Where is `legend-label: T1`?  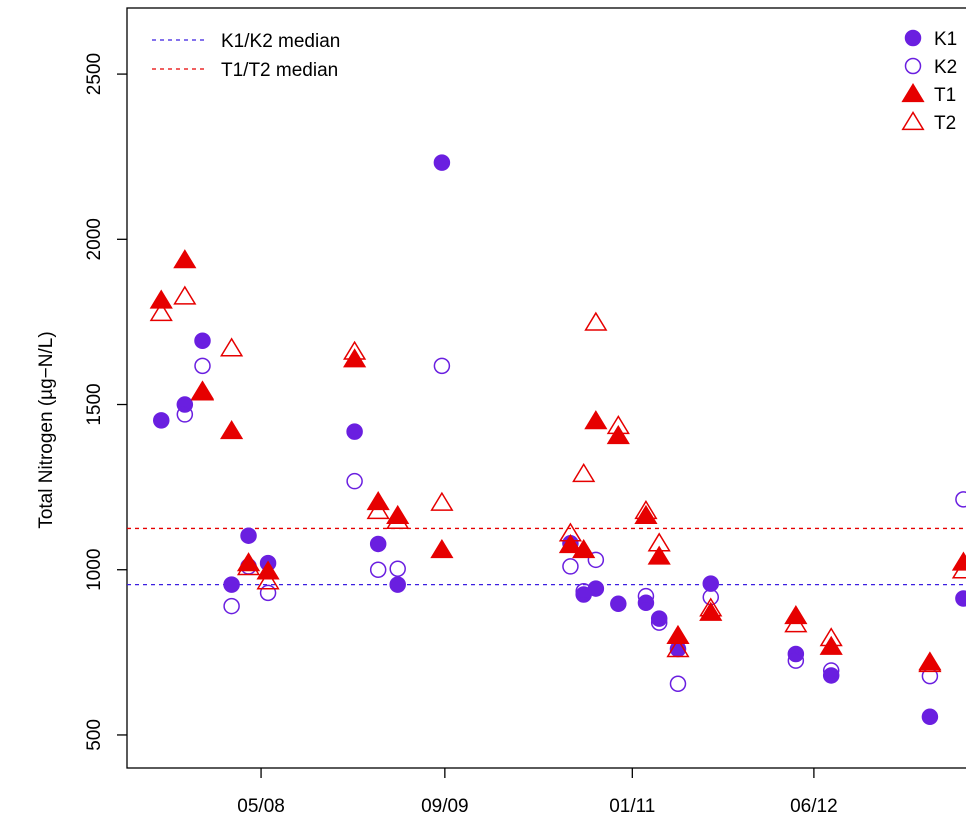
legend-label: T1 is located at coordinates (945, 95).